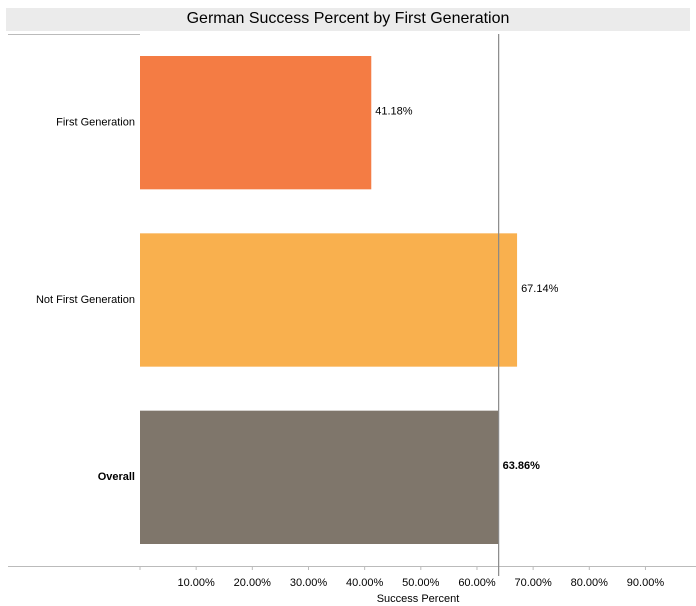 Image resolution: width=696 pixels, height=606 pixels. I want to click on x-tick-label: 10.00%, so click(197, 583).